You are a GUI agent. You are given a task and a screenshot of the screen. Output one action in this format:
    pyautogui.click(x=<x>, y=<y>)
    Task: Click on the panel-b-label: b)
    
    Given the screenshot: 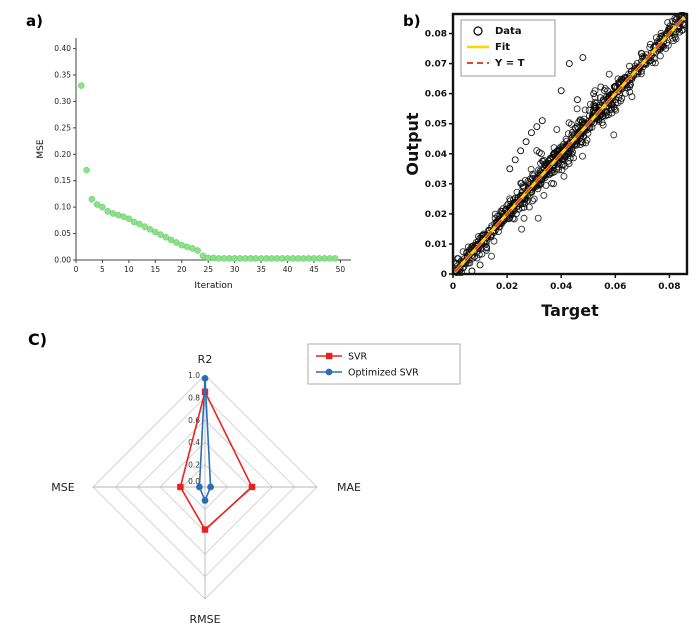 What is the action you would take?
    pyautogui.click(x=412, y=21)
    